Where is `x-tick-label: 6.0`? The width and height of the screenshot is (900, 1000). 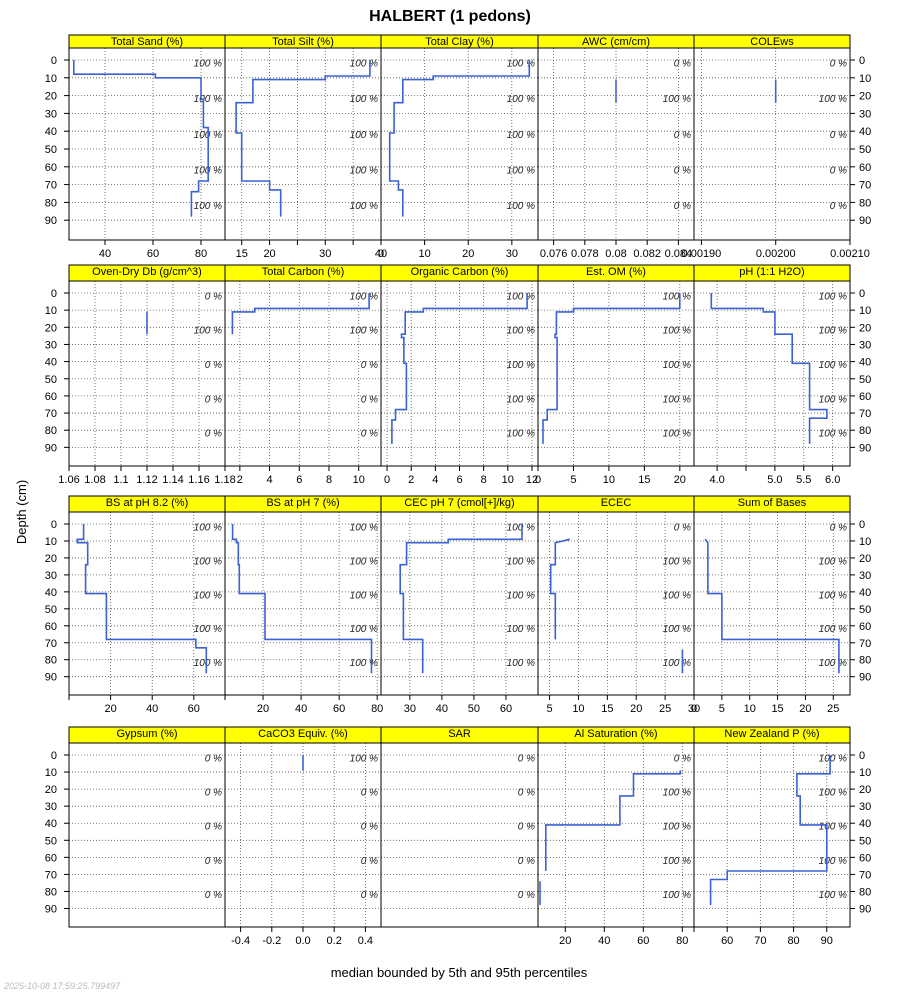 x-tick-label: 6.0 is located at coordinates (832, 480).